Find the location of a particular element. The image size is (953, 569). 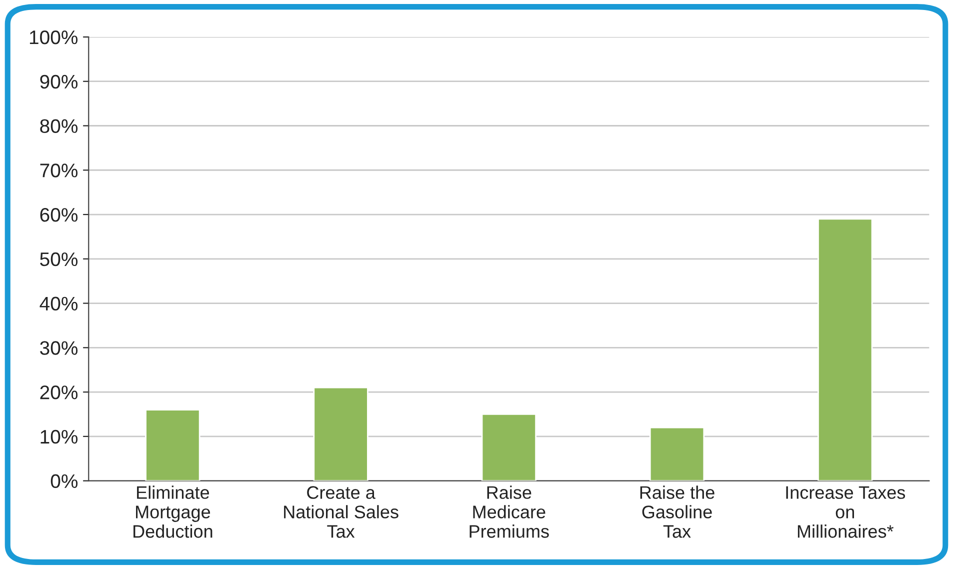

x-tick-label: Raise the Gasoline Tax is located at coordinates (677, 512).